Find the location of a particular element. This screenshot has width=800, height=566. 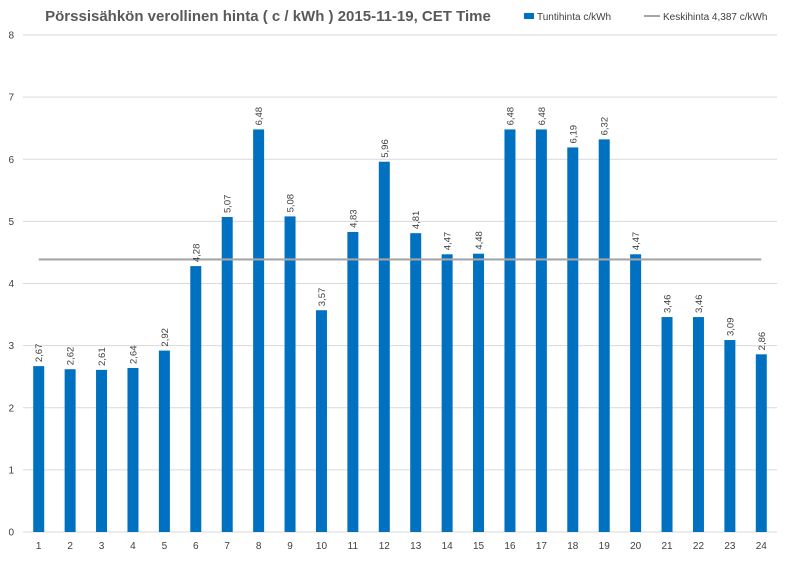

x-tick-label: 22 is located at coordinates (699, 546).